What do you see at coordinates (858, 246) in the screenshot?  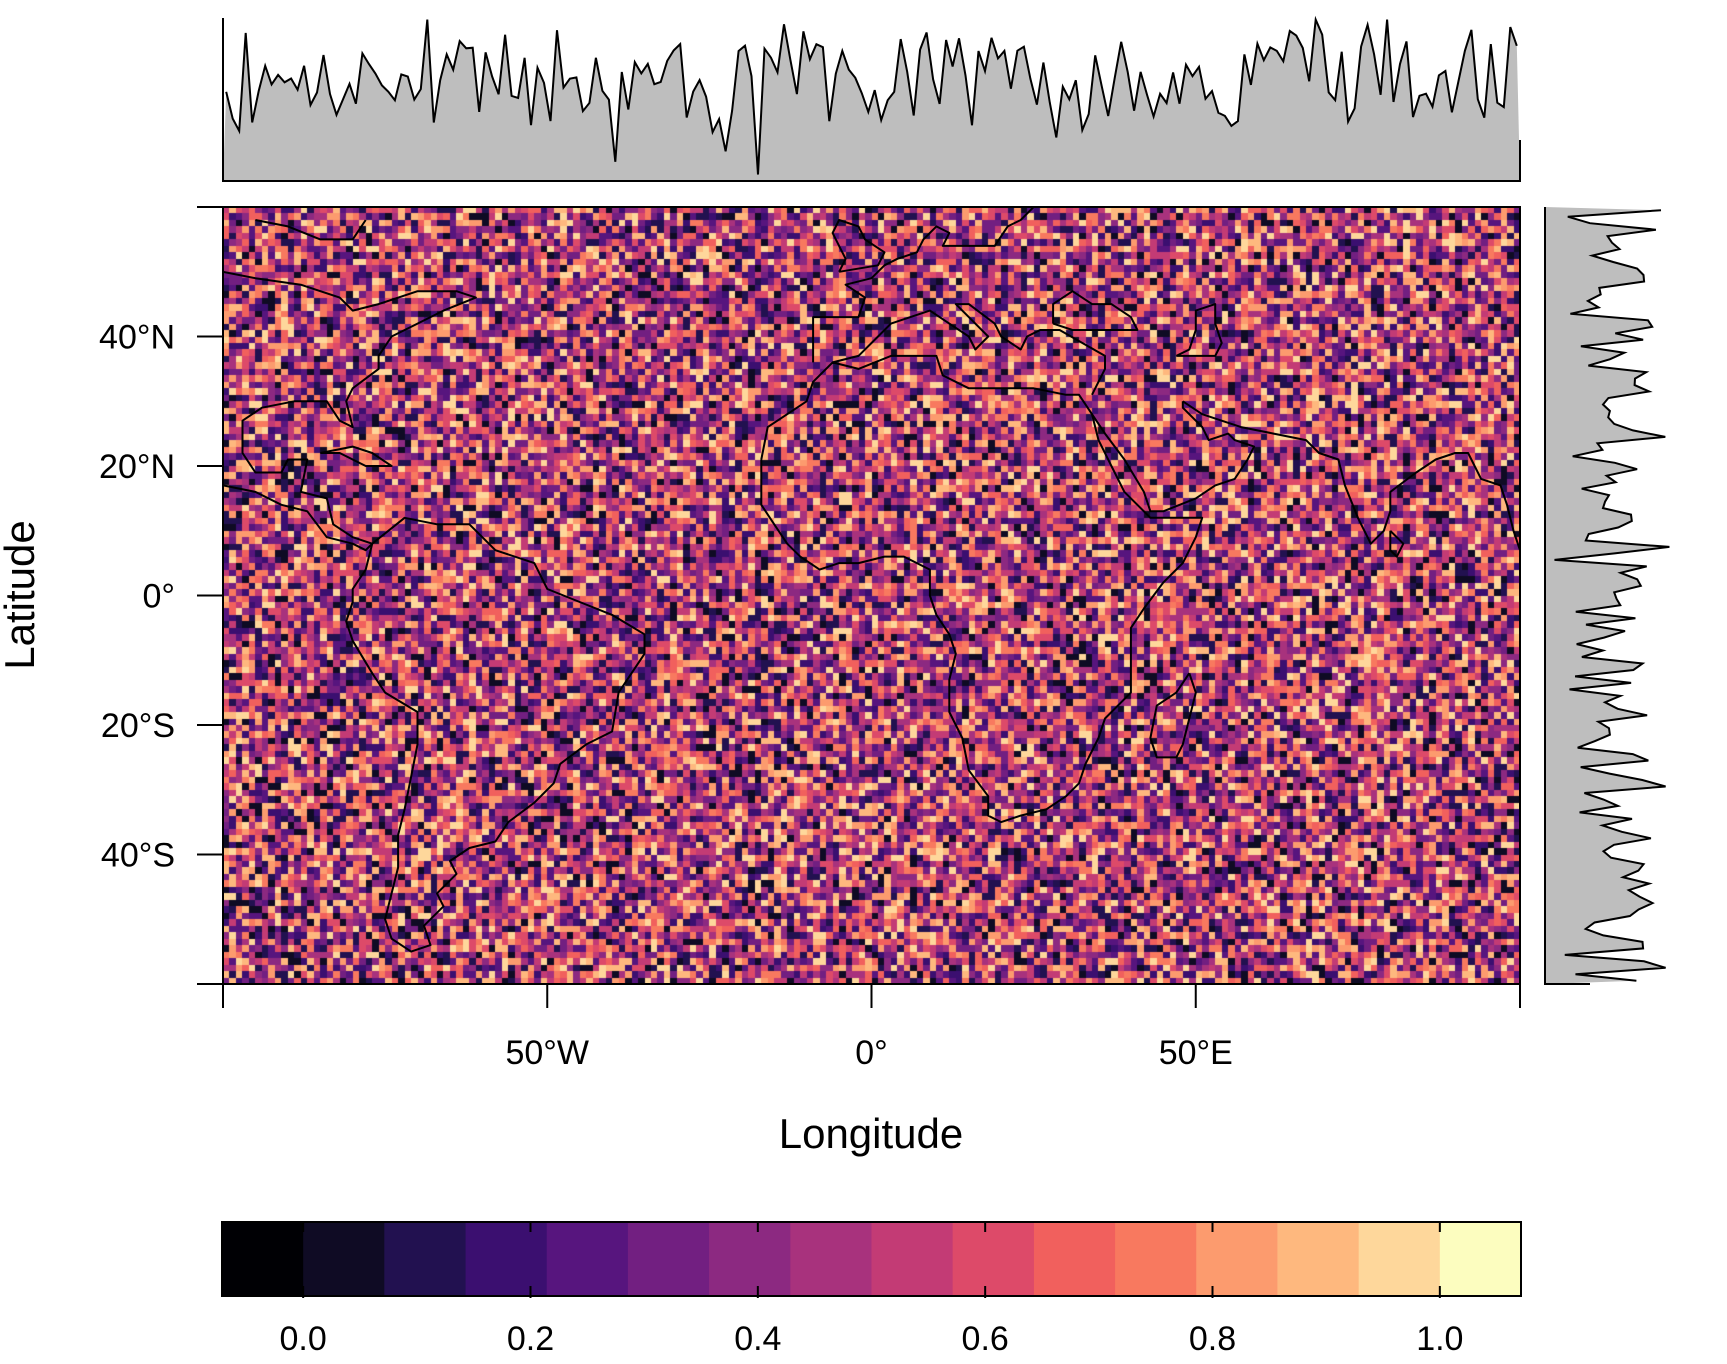 I see `great-britain` at bounding box center [858, 246].